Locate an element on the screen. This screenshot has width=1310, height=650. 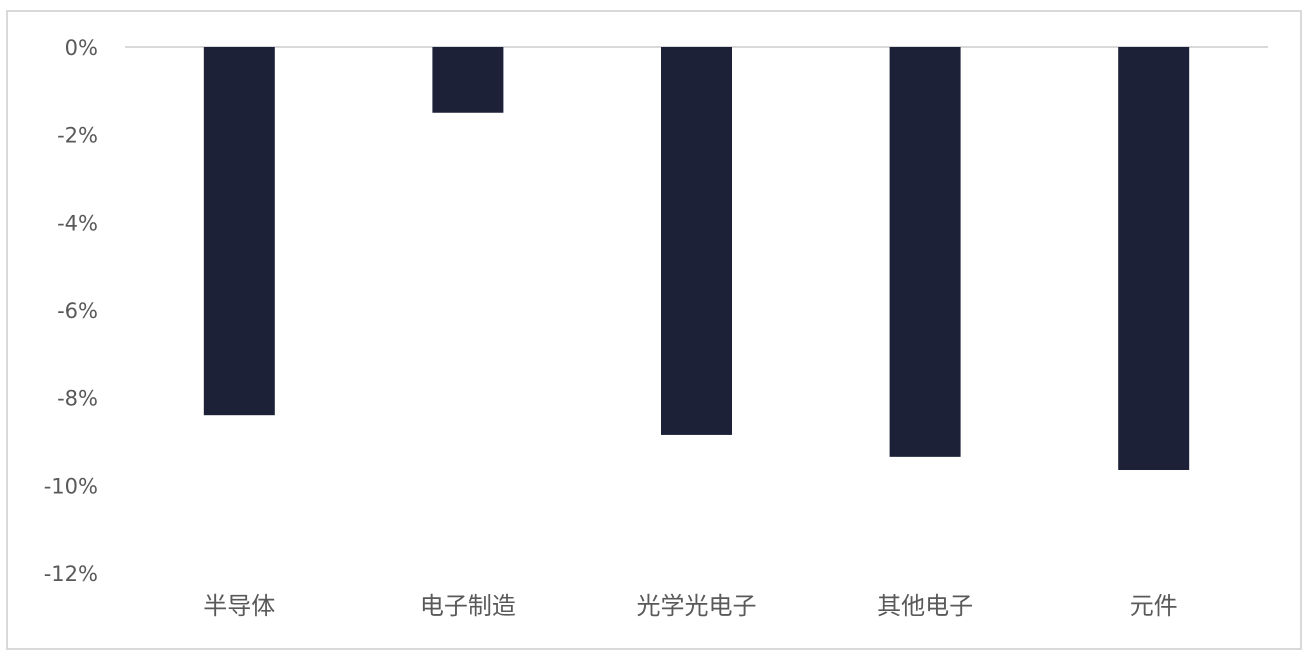
x-category-label: 元件 is located at coordinates (1154, 606).